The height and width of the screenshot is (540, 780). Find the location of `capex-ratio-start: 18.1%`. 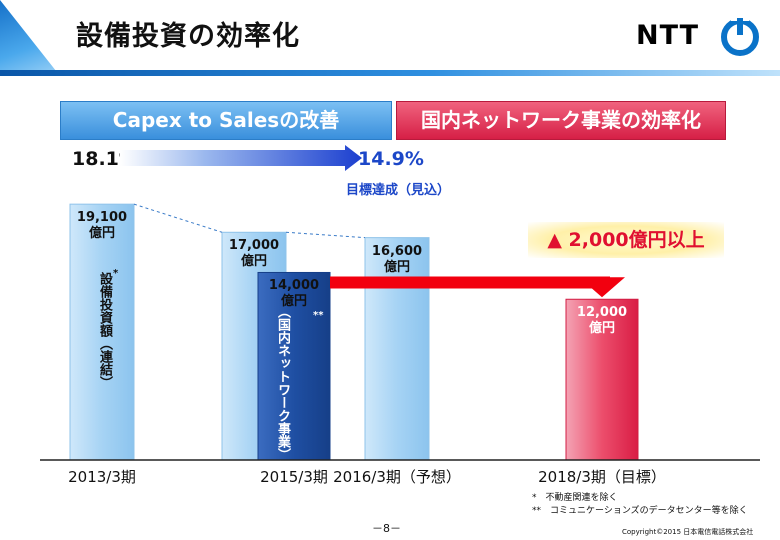

capex-ratio-start: 18.1% is located at coordinates (105, 159).